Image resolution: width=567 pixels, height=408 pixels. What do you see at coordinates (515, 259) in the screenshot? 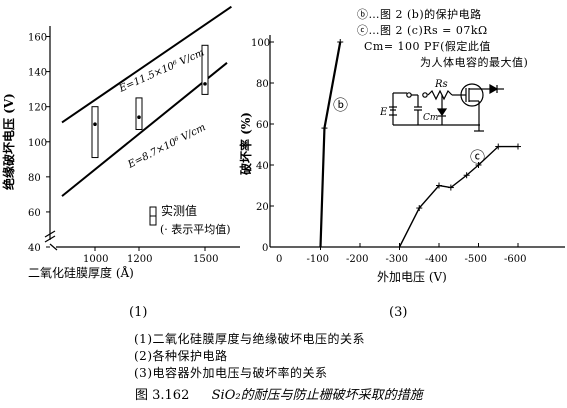
I see `chart3-x-tick-label: -600` at bounding box center [515, 259].